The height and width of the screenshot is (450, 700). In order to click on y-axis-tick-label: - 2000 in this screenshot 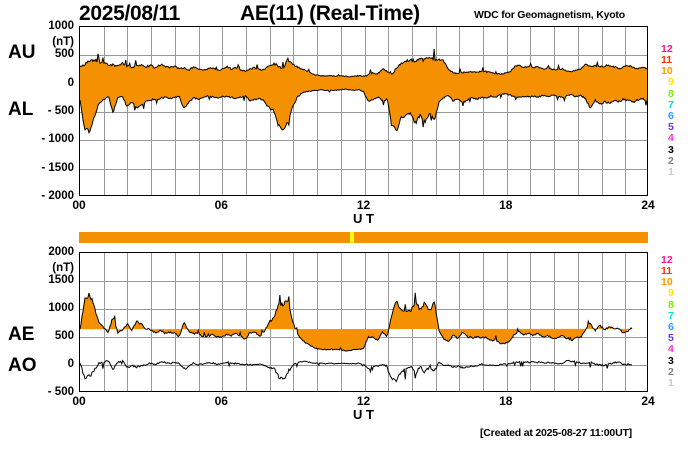, I will do `click(57, 196)`.